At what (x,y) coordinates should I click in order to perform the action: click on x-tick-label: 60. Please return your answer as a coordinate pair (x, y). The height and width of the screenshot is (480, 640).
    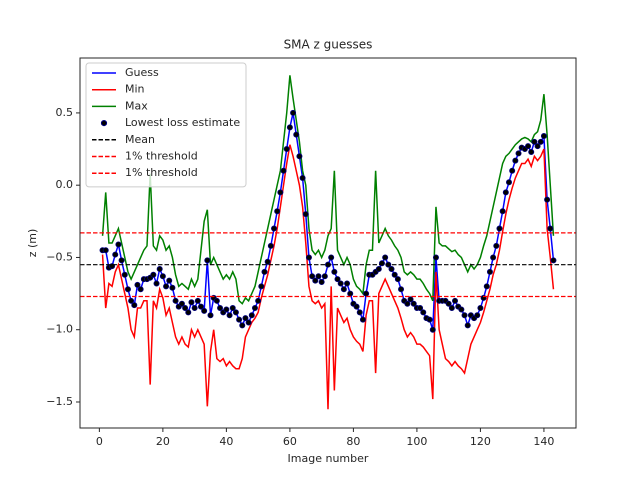
    Looking at the image, I should click on (290, 441).